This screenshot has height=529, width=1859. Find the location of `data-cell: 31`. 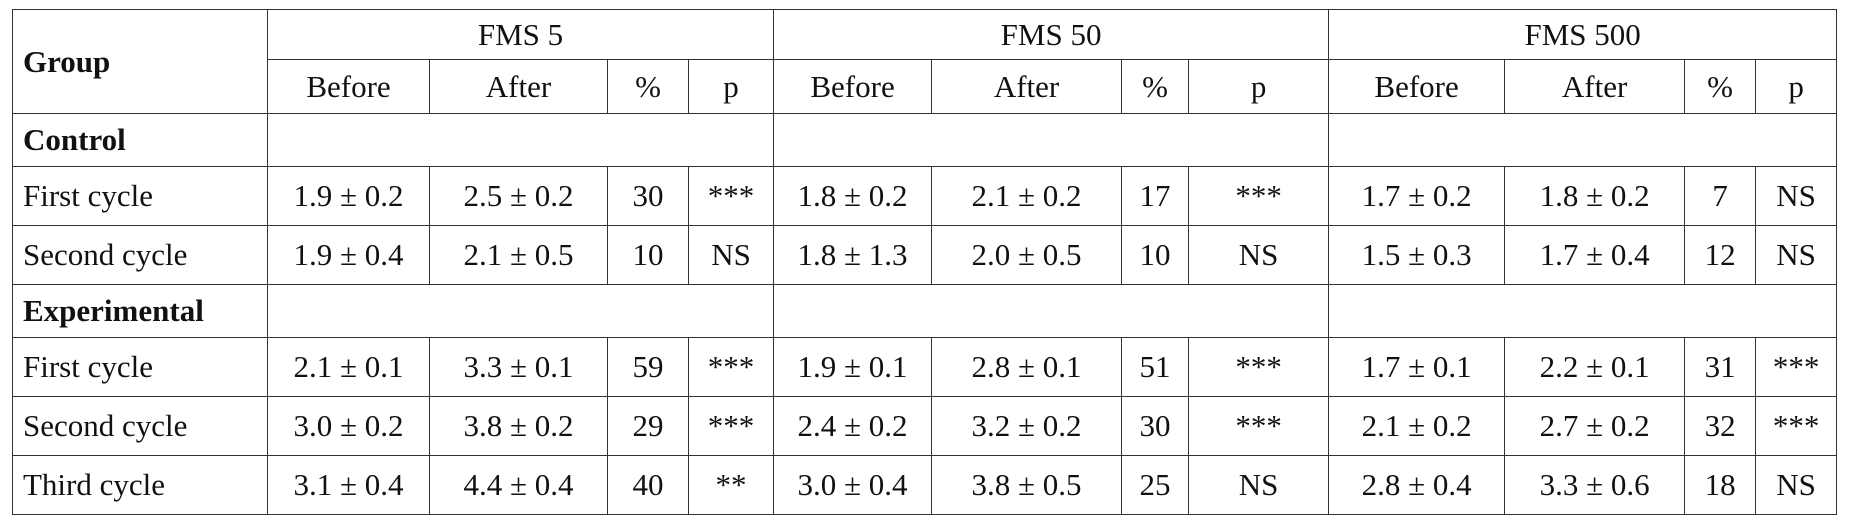

data-cell: 31 is located at coordinates (1720, 367).